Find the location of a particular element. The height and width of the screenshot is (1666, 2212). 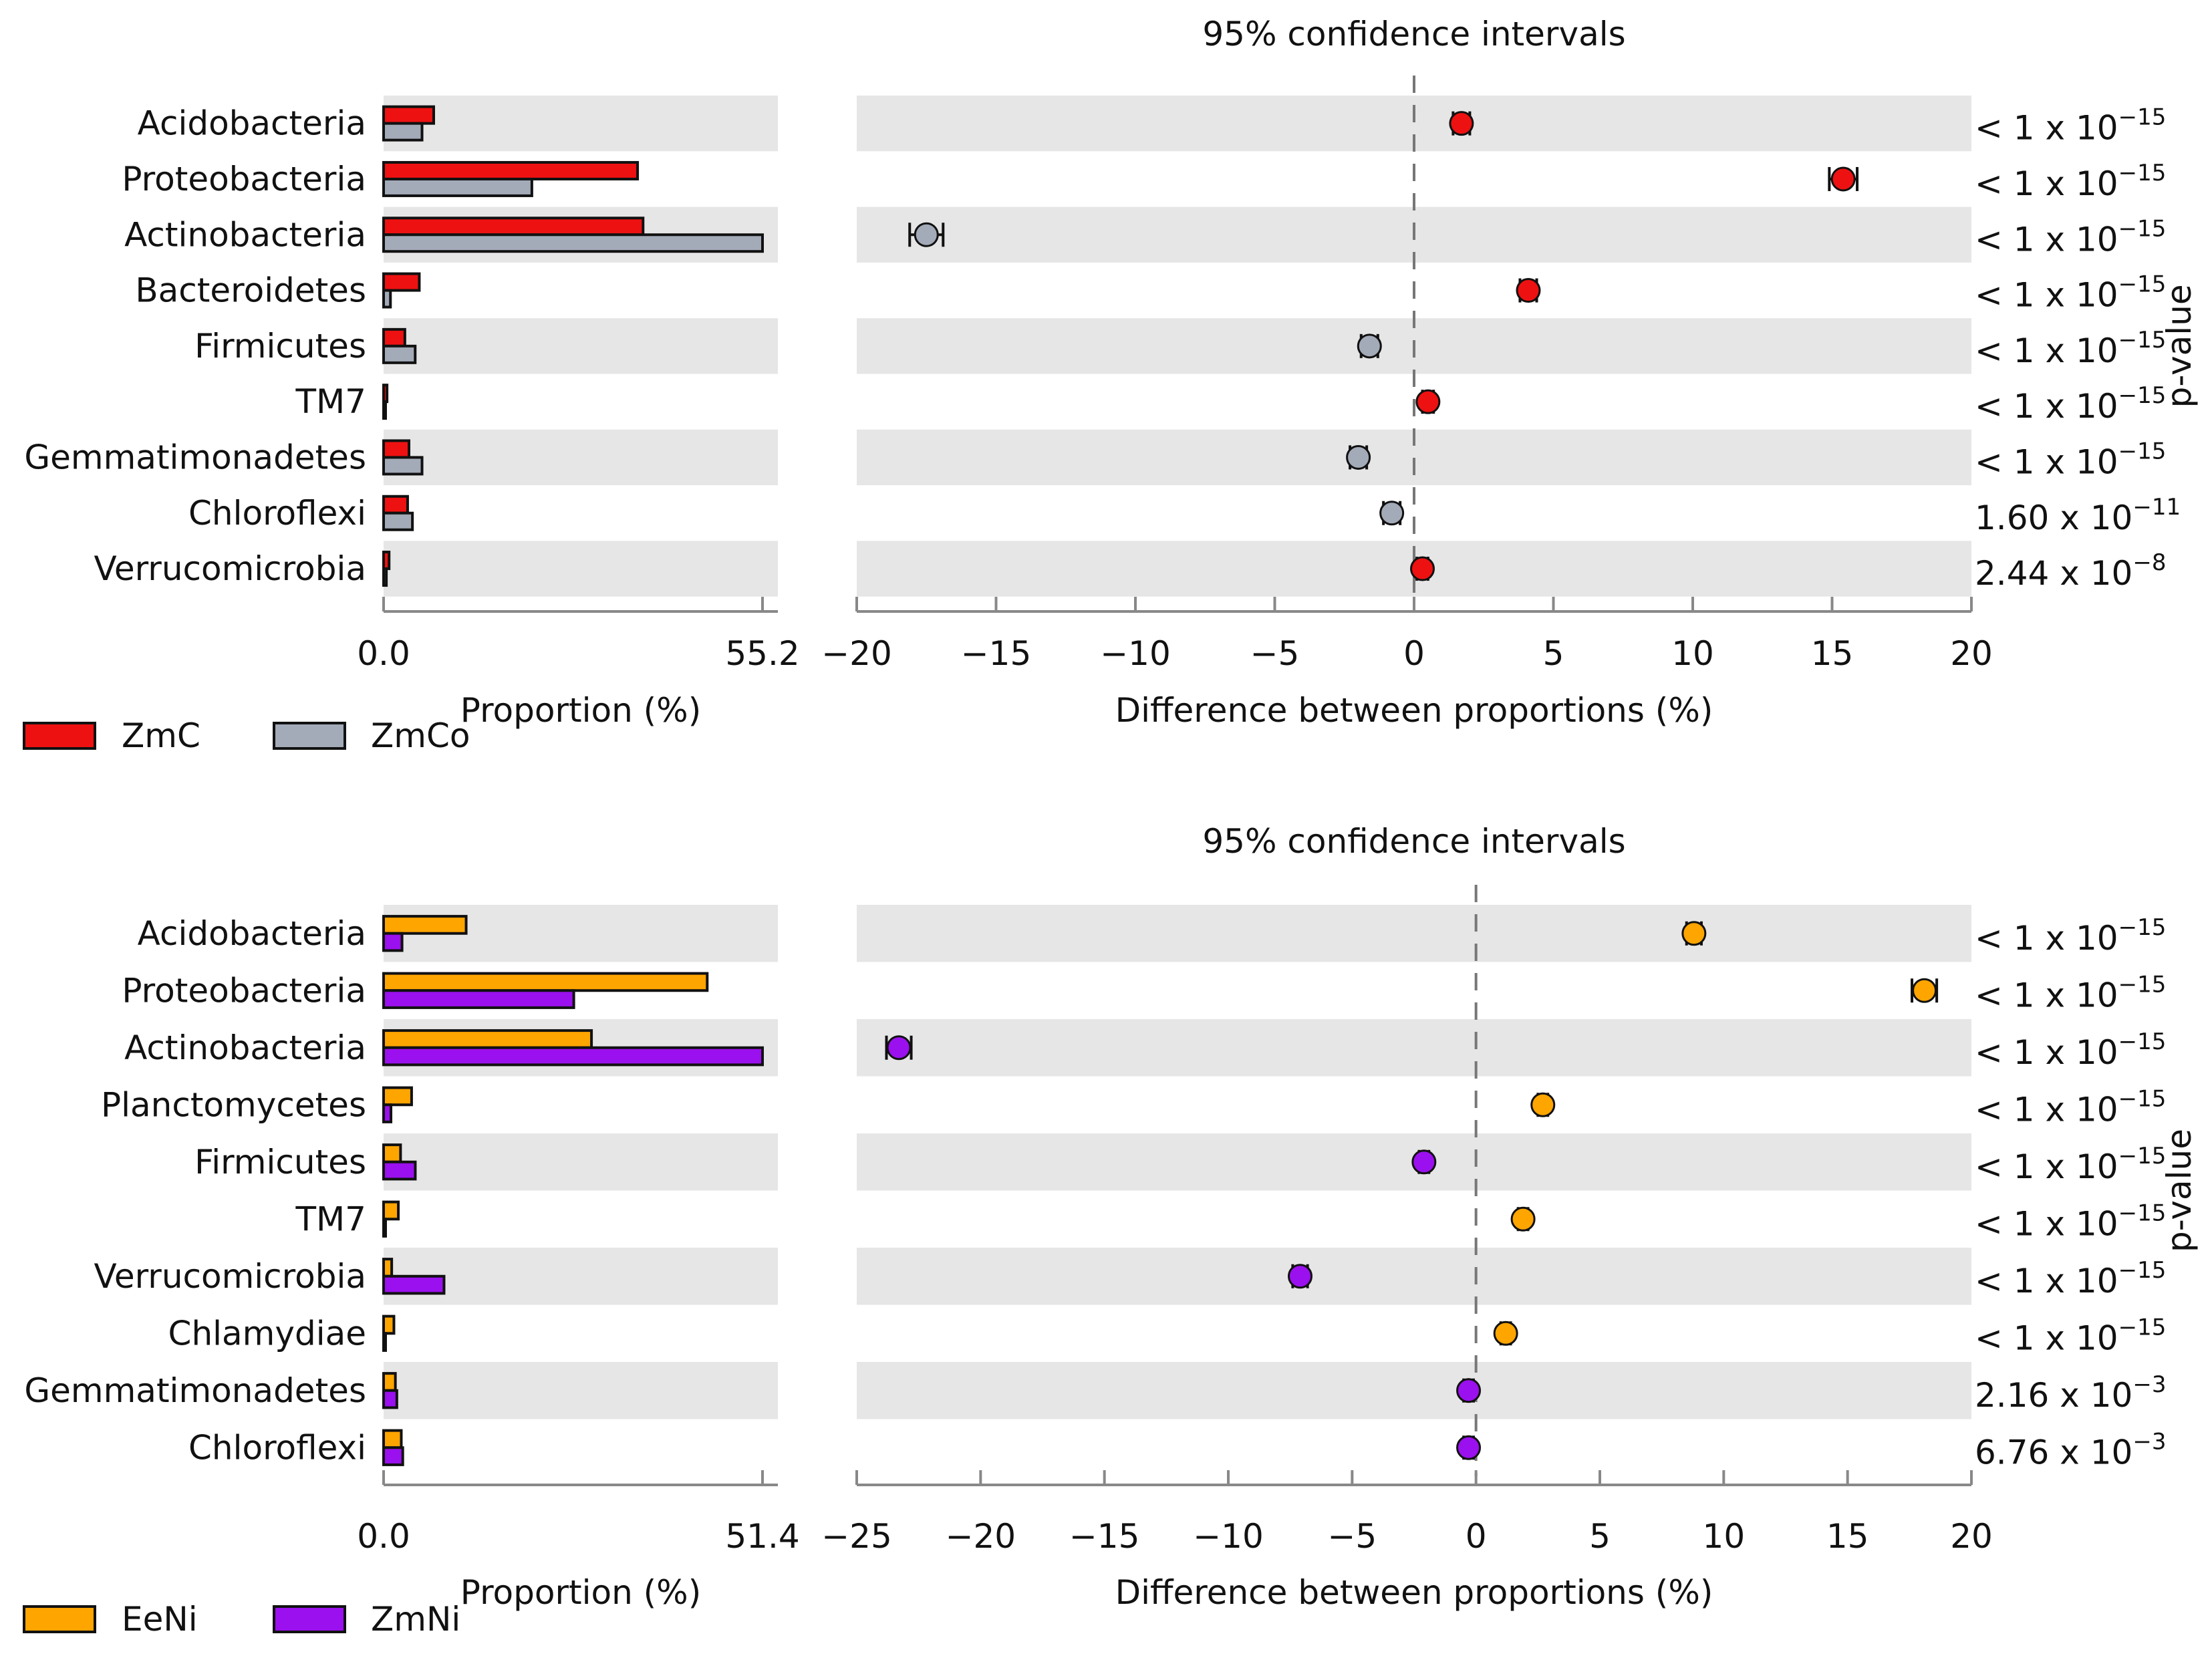

category-label: Planctomycetes is located at coordinates (234, 1104).